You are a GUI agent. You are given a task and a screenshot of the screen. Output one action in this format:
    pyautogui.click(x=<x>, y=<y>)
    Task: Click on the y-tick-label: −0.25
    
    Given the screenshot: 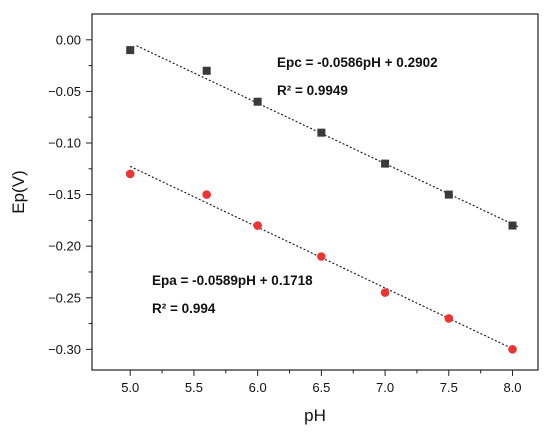 What is the action you would take?
    pyautogui.click(x=64, y=297)
    